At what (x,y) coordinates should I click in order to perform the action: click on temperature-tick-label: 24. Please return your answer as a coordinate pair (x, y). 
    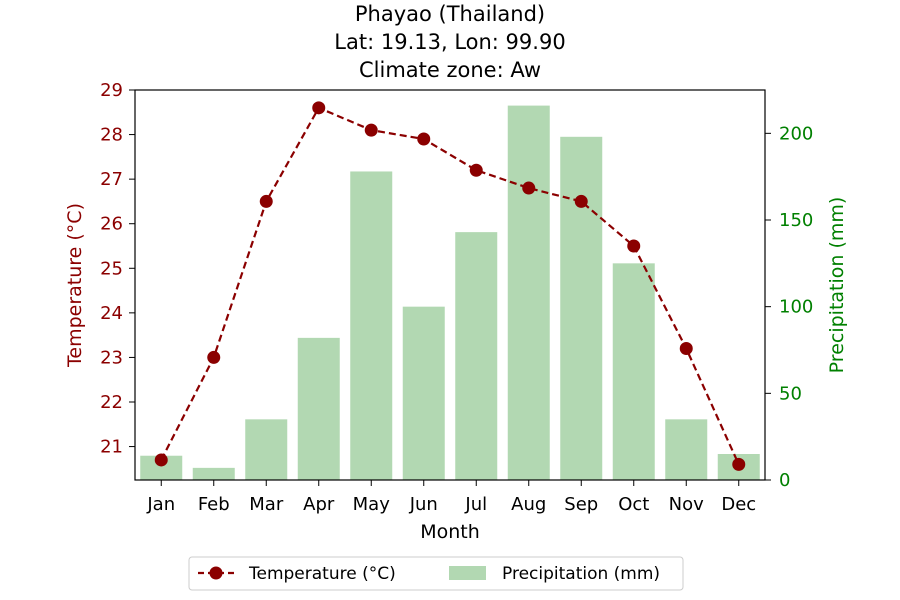
    Looking at the image, I should click on (111, 313).